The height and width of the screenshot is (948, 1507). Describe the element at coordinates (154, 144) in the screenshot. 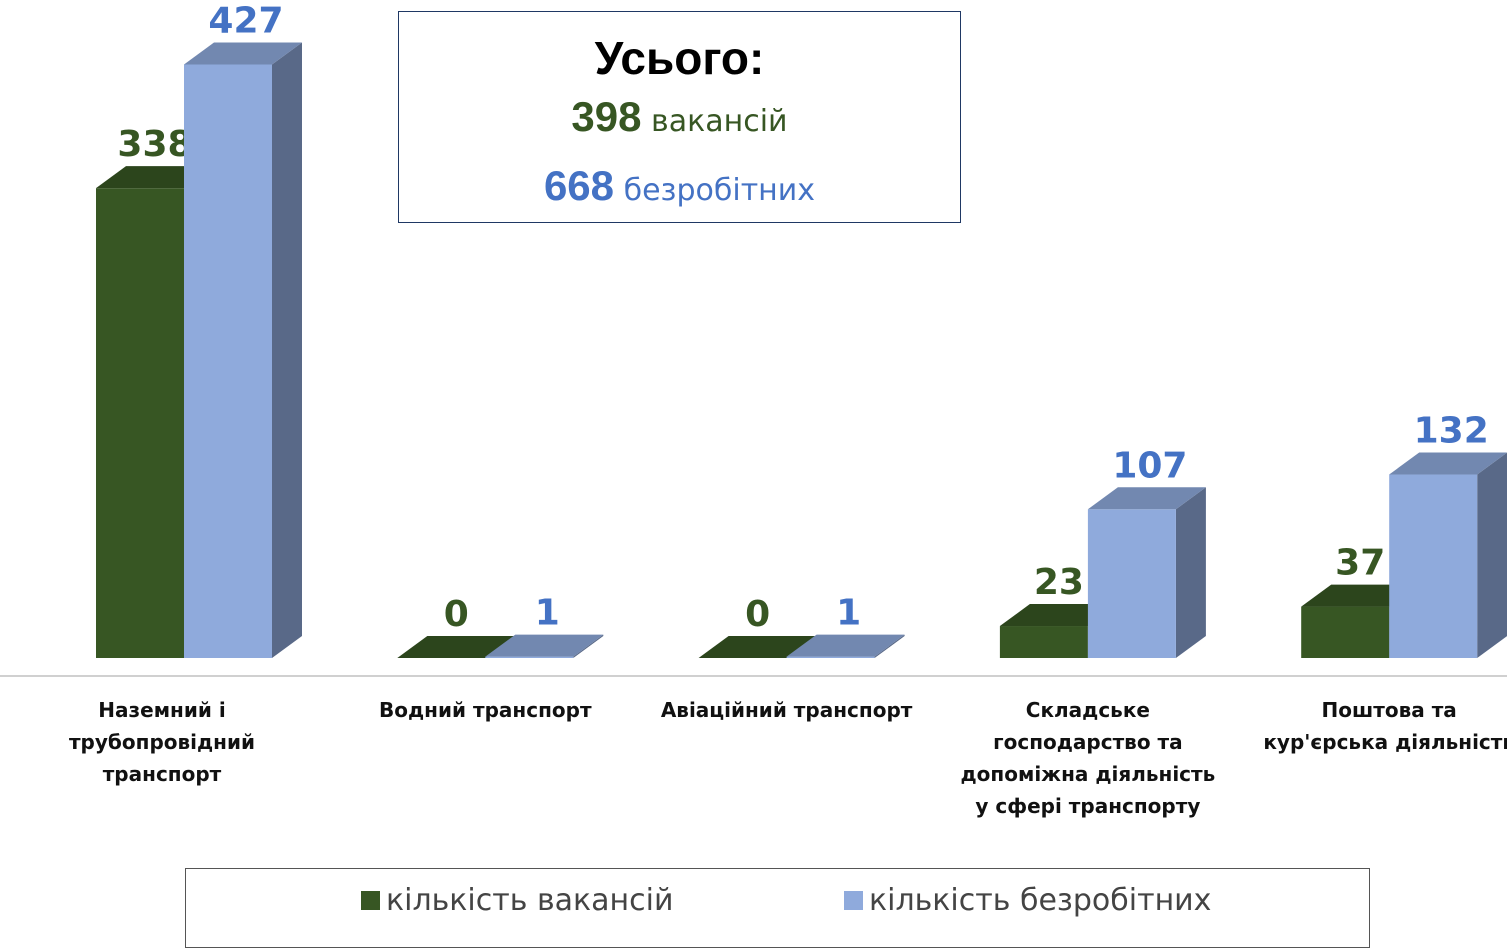

I see `value-label: 338` at that location.